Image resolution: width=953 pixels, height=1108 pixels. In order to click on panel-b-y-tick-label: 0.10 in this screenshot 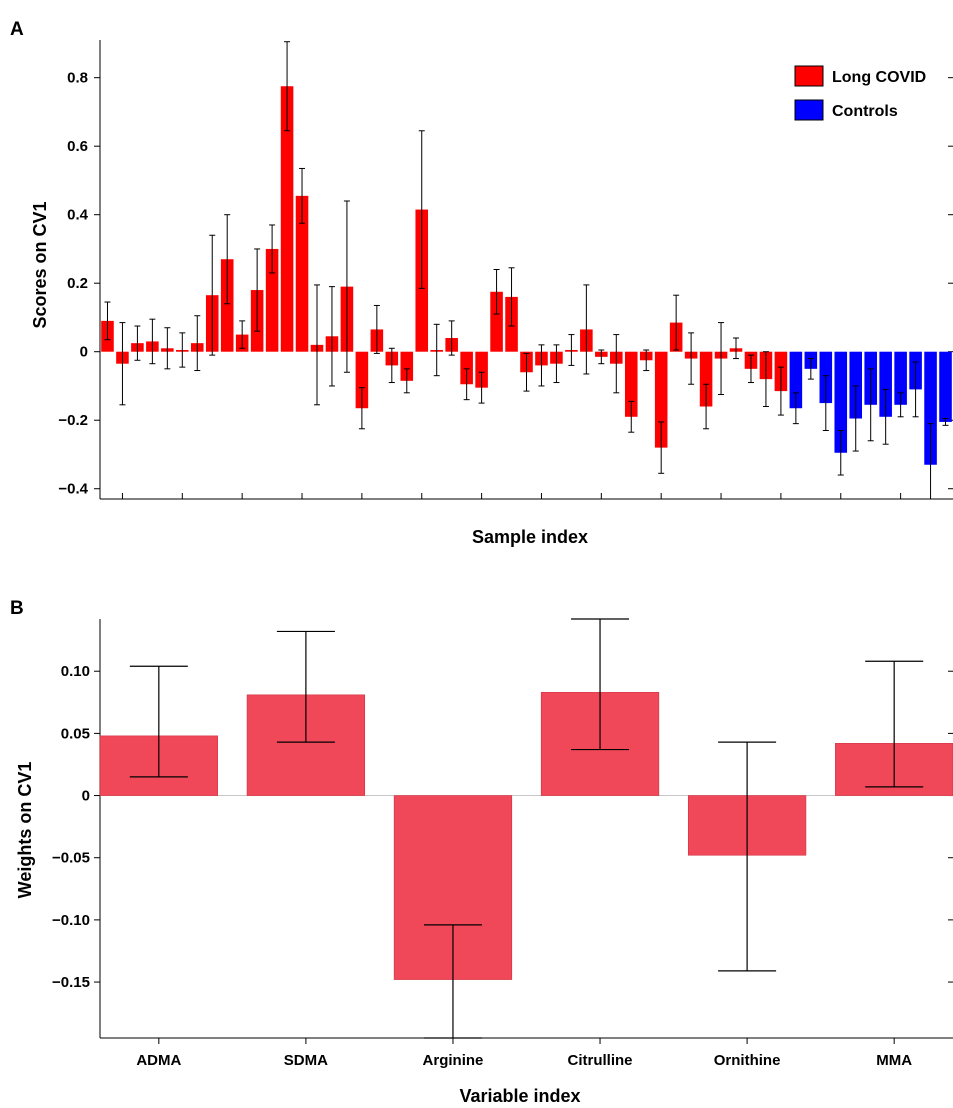, I will do `click(75, 671)`.